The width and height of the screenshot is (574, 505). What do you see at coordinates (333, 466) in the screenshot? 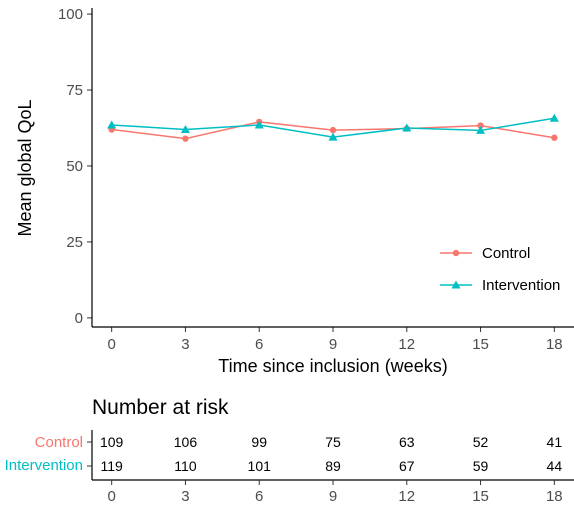
I see `risk-value-intervention: 89` at bounding box center [333, 466].